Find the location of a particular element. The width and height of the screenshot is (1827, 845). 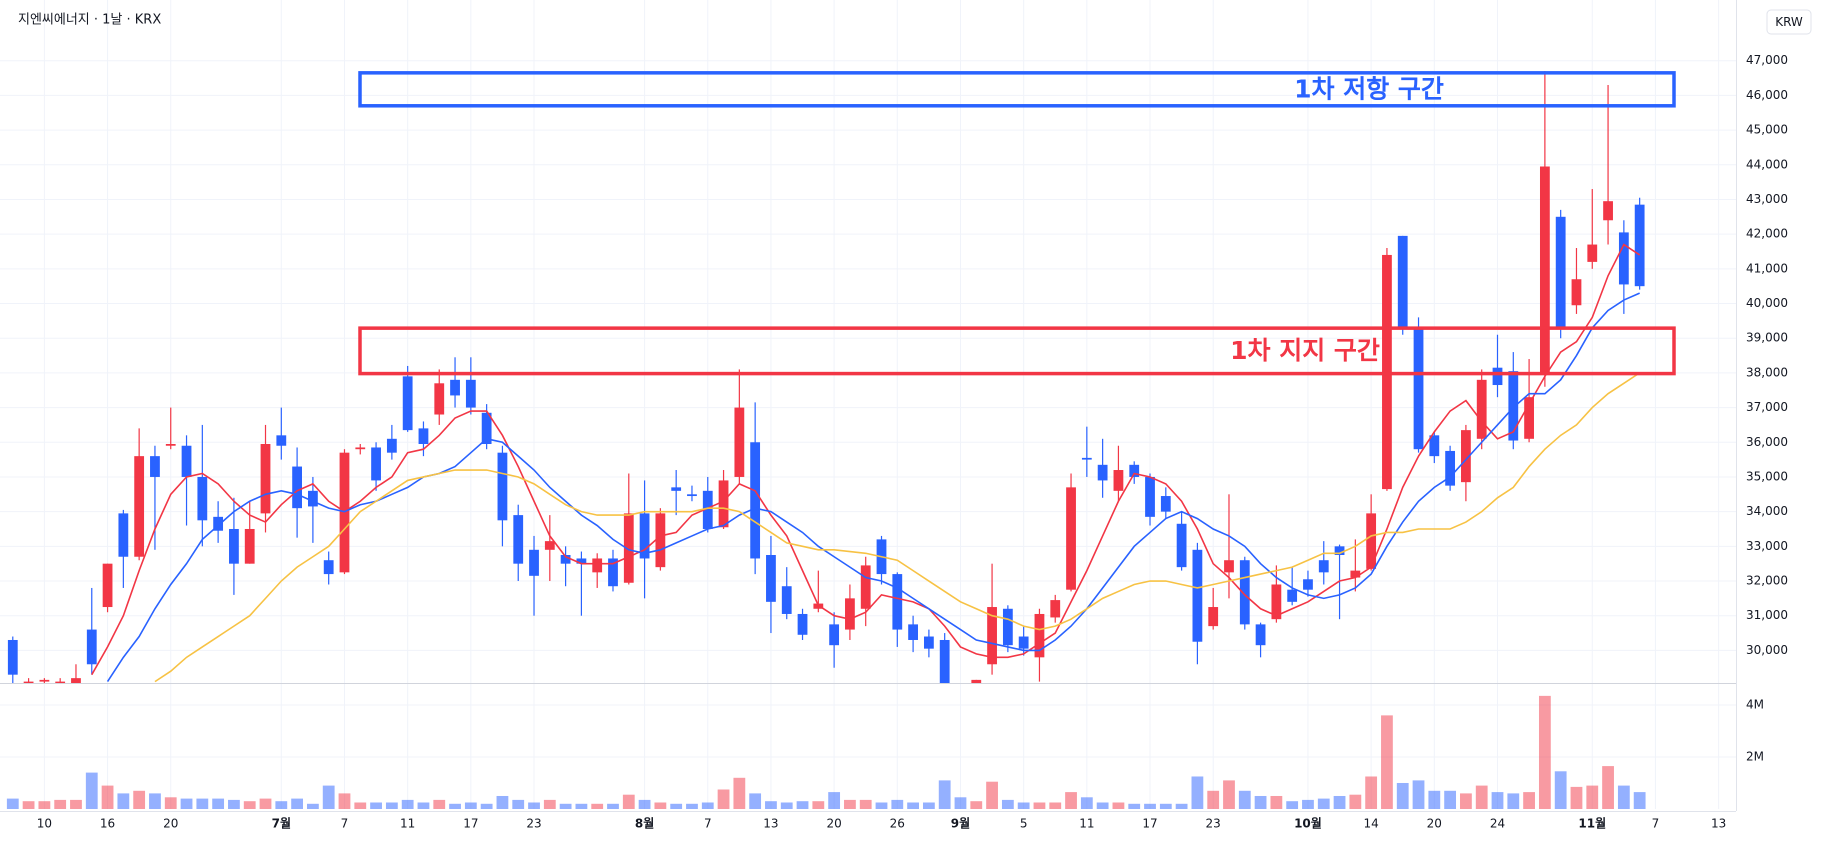

x-tick-label: 26 is located at coordinates (897, 824).